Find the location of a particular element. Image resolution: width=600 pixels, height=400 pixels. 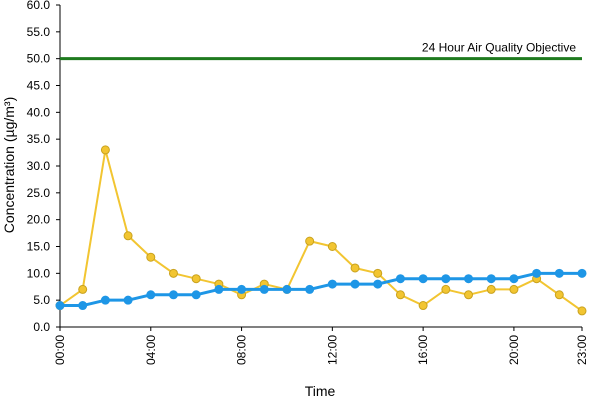

y-axis-title: Concentration (µg/m³) is located at coordinates (9, 165).